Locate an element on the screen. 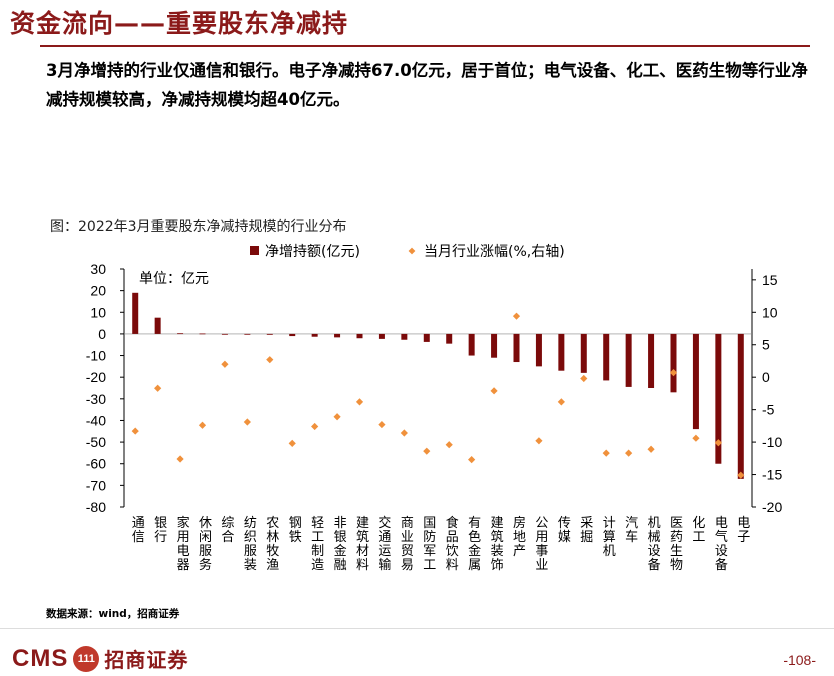 Image resolution: width=834 pixels, height=676 pixels. logo-badge-icon: 111 is located at coordinates (86, 658).